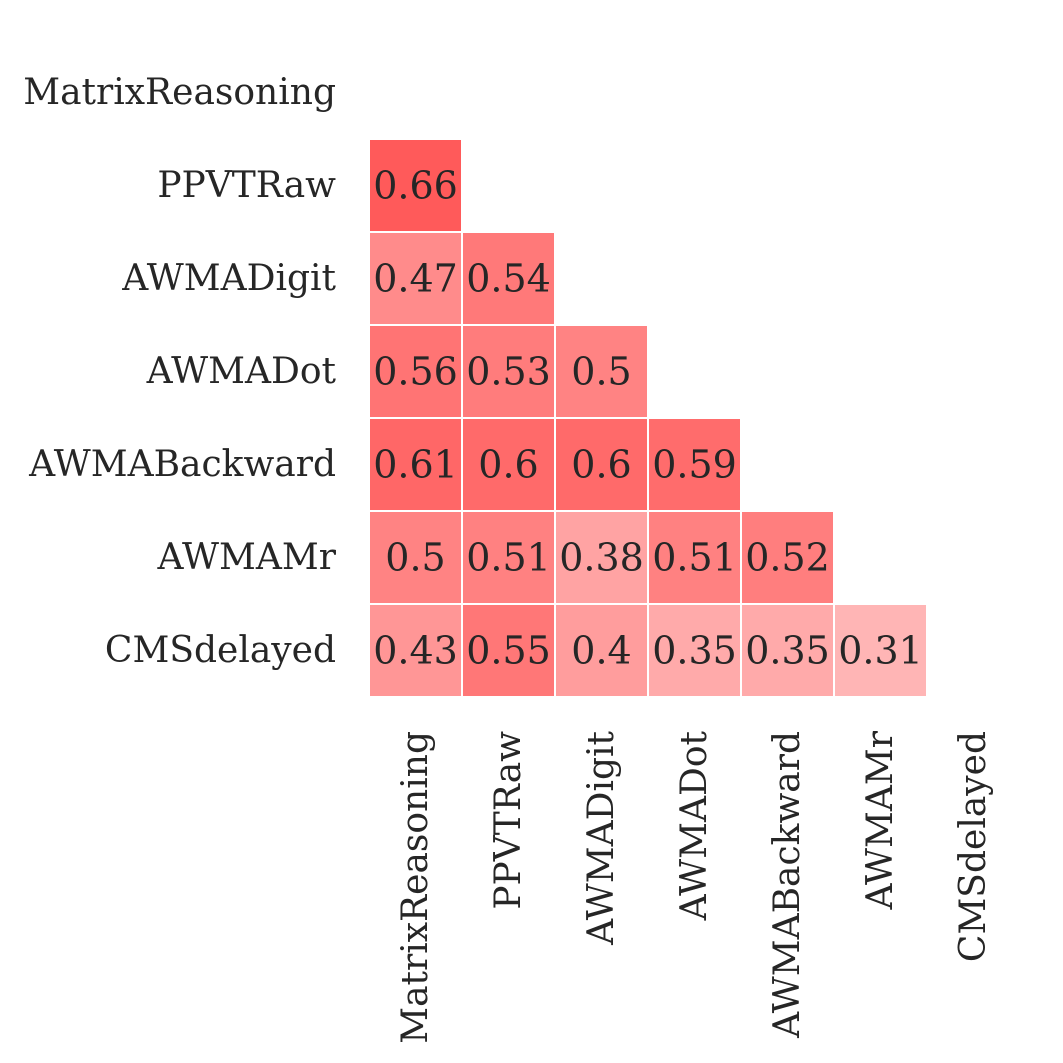  What do you see at coordinates (246, 185) in the screenshot?
I see `y-tick-label-PPVTRaw: PPVTRaw` at bounding box center [246, 185].